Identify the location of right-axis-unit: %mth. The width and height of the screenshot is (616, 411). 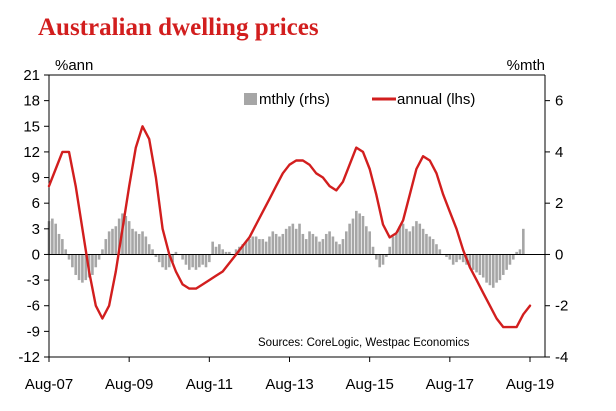
(526, 65).